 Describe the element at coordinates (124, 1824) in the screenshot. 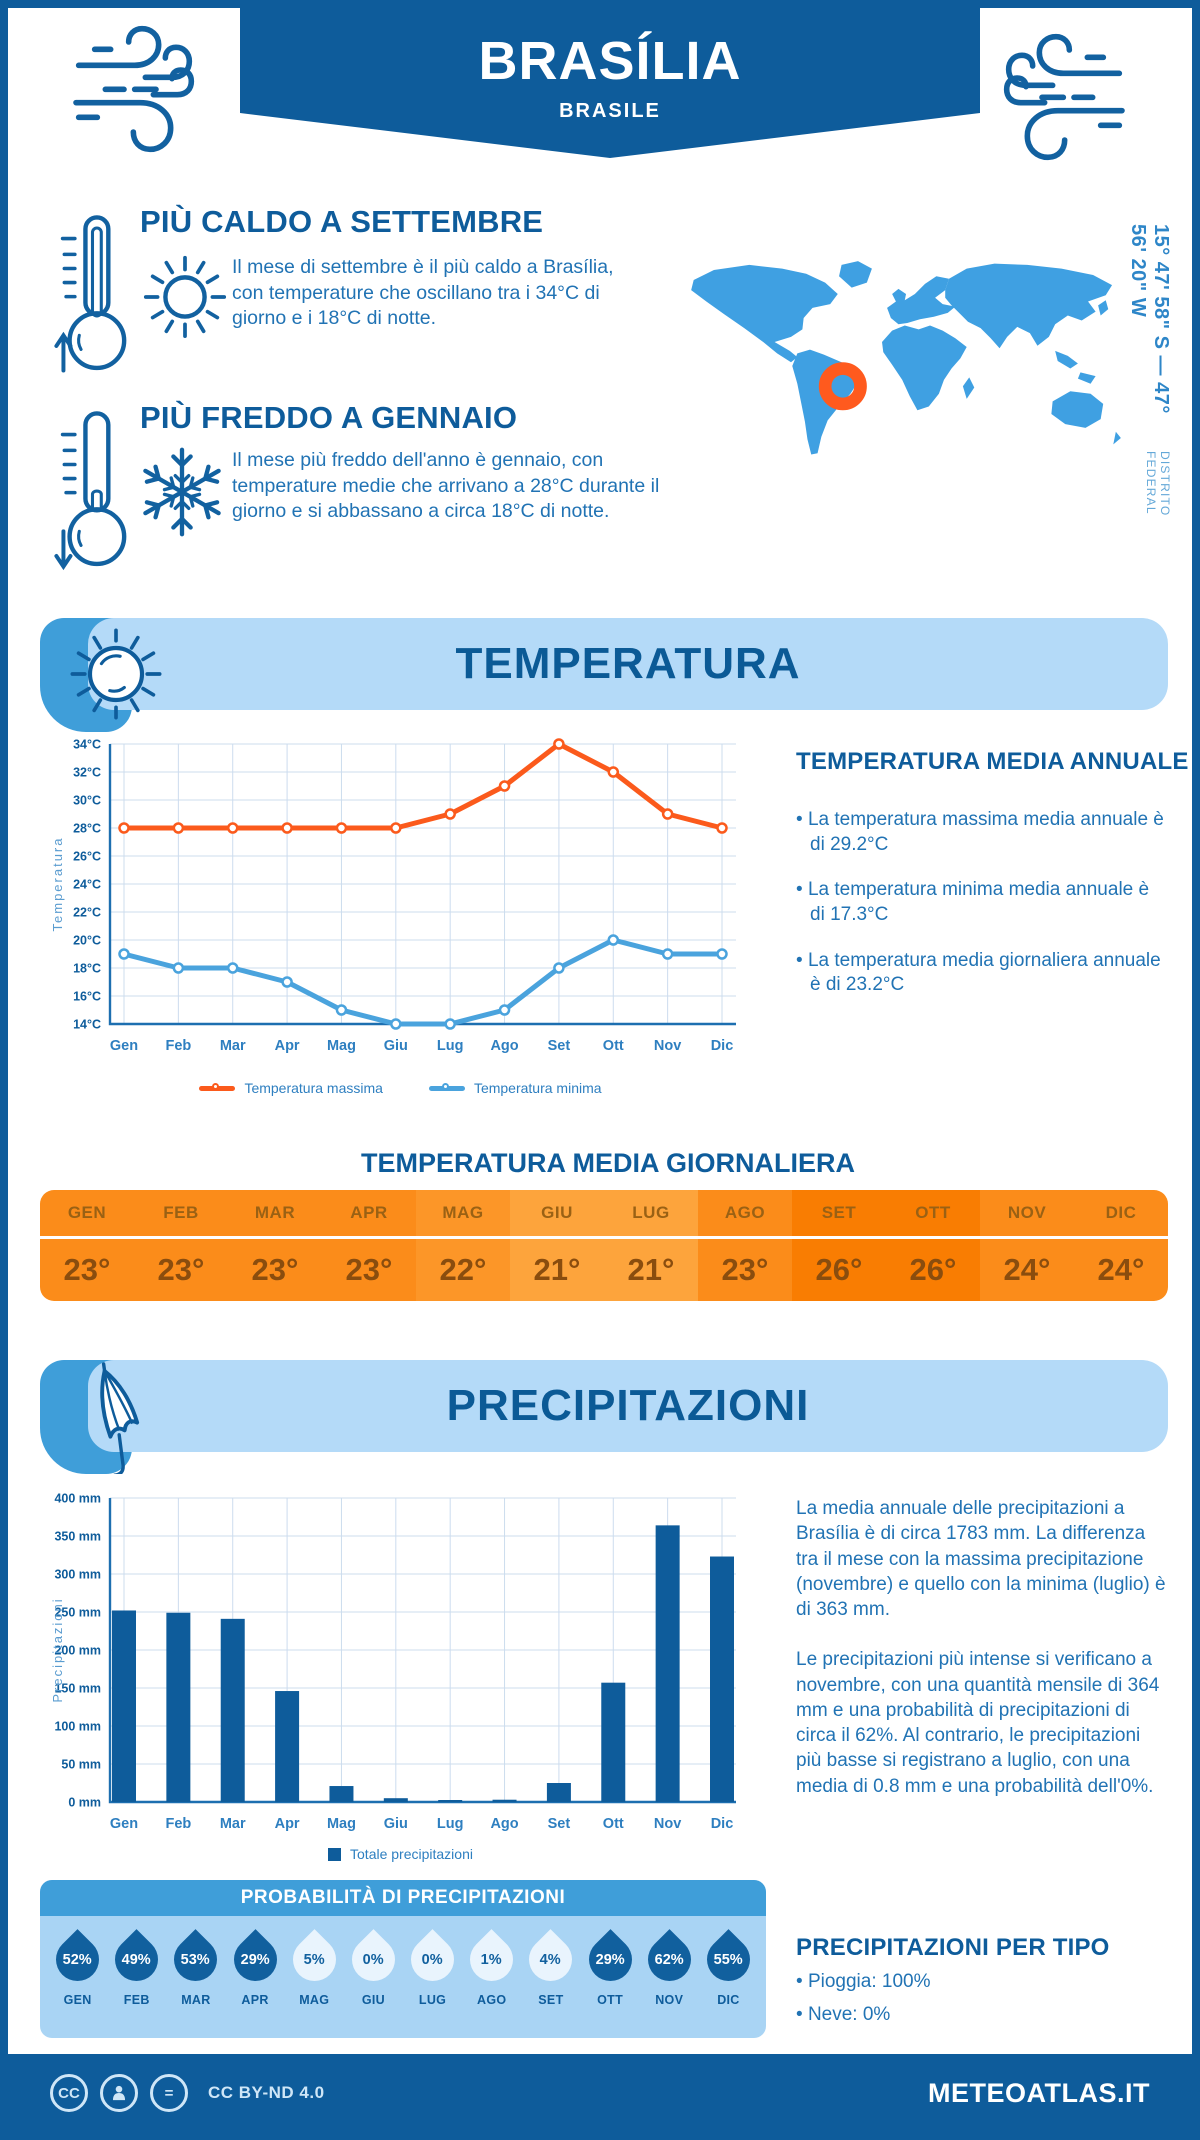

I see `precip-x-tick: Gen` at that location.